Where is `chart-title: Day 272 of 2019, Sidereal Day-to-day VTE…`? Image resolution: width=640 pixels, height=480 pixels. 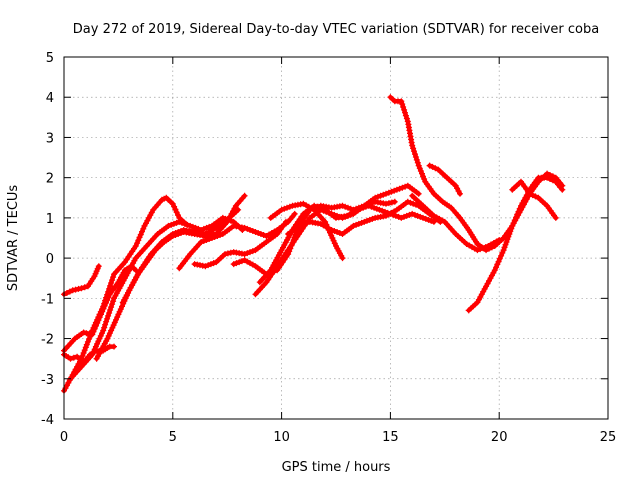
chart-title: Day 272 of 2019, Sidereal Day-to-day VTE… is located at coordinates (336, 29).